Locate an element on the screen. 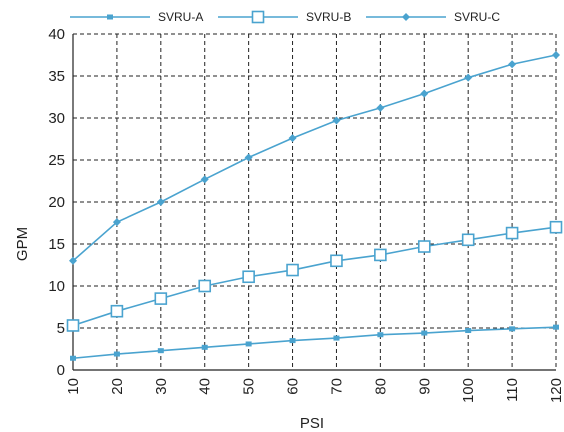  y-tick-label: 25 is located at coordinates (56, 160).